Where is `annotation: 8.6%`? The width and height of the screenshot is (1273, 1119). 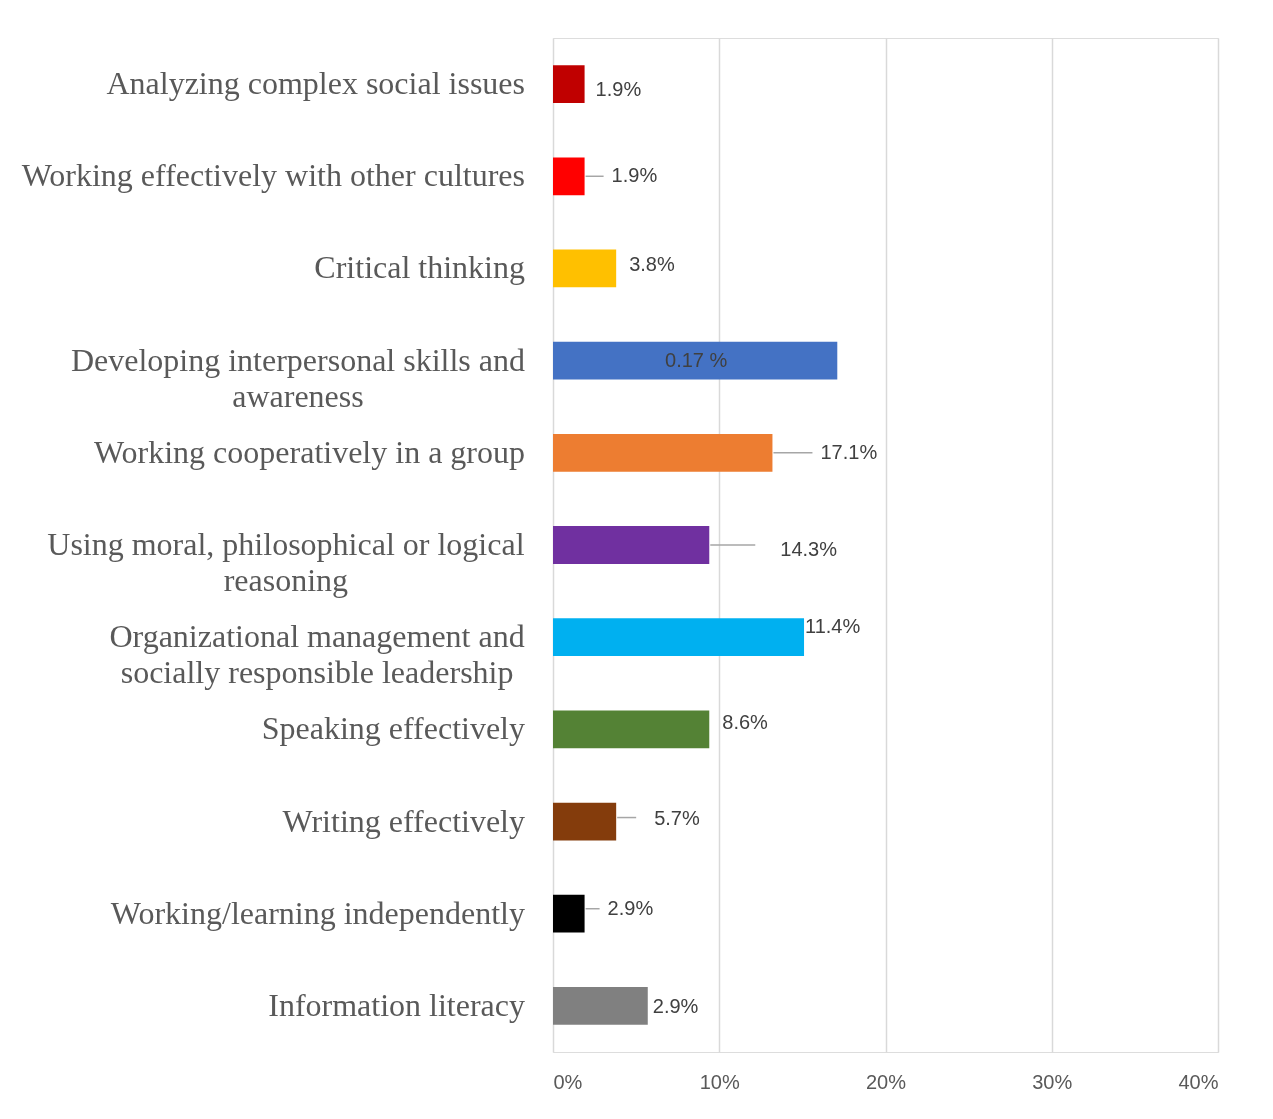
annotation: 8.6% is located at coordinates (745, 722).